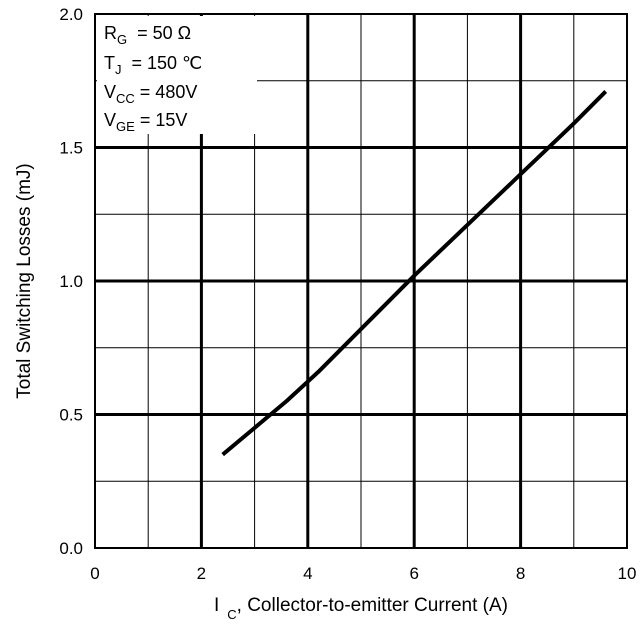  I want to click on condition-tj-symbol: T, so click(109, 63).